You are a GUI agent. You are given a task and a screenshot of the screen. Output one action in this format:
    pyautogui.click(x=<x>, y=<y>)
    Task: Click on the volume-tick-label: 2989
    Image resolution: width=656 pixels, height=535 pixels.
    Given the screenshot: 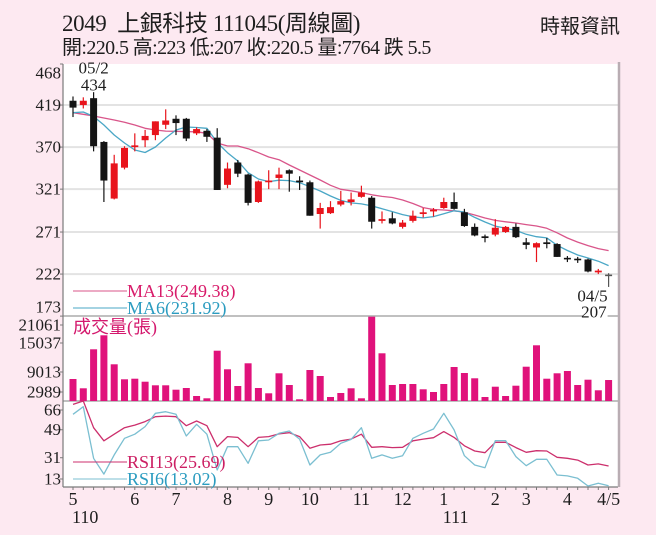 What is the action you would take?
    pyautogui.click(x=44, y=392)
    